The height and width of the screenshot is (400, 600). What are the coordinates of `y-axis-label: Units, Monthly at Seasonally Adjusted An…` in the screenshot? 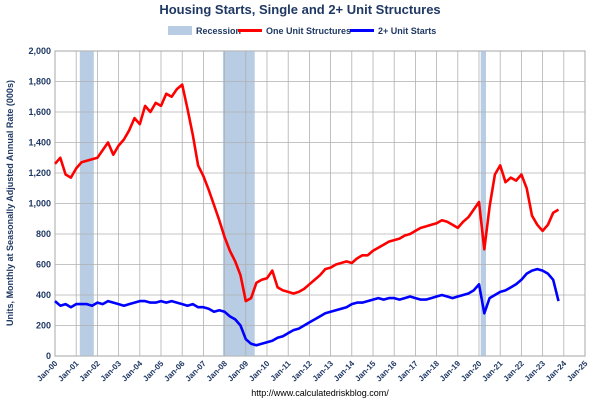 It's located at (10, 203).